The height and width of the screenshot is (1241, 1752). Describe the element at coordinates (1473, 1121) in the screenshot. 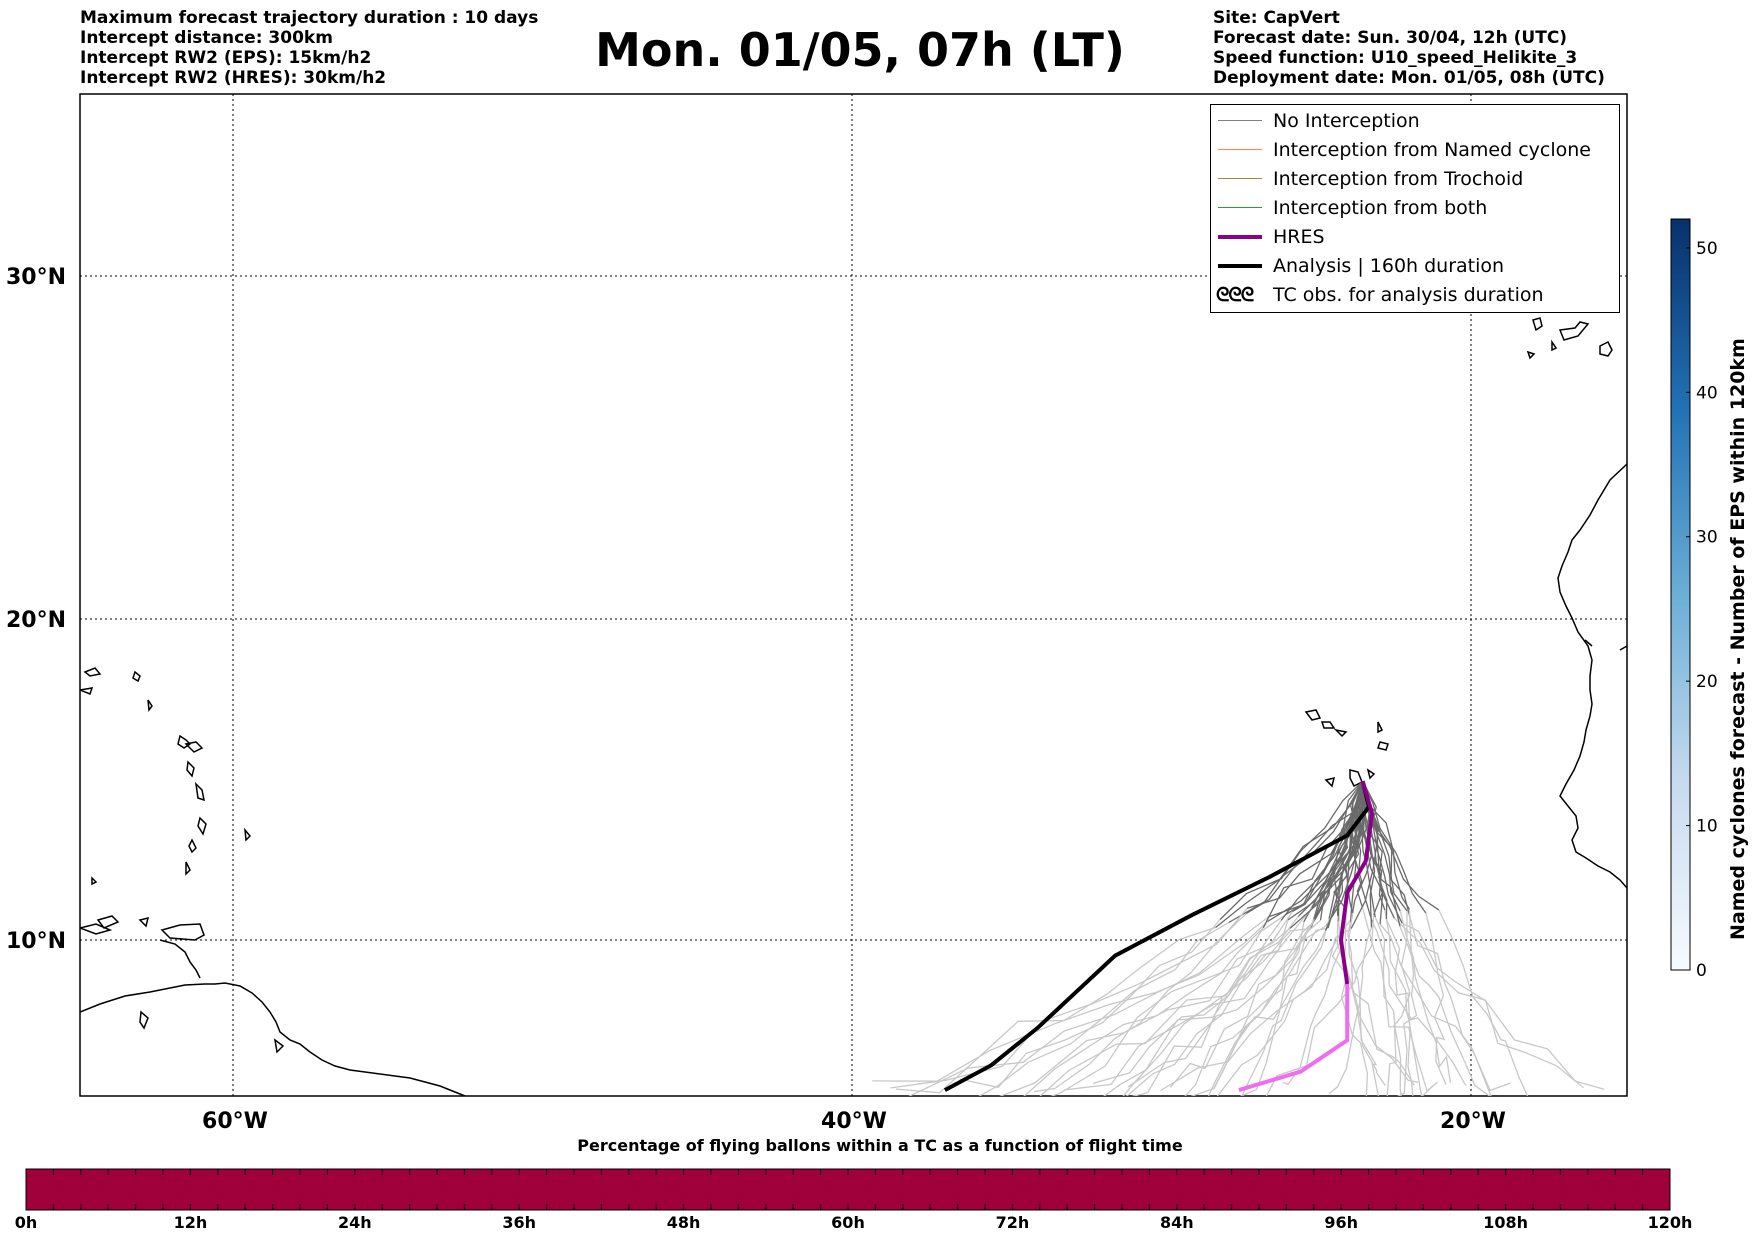

I see `lon-label-20w: 20°W` at that location.